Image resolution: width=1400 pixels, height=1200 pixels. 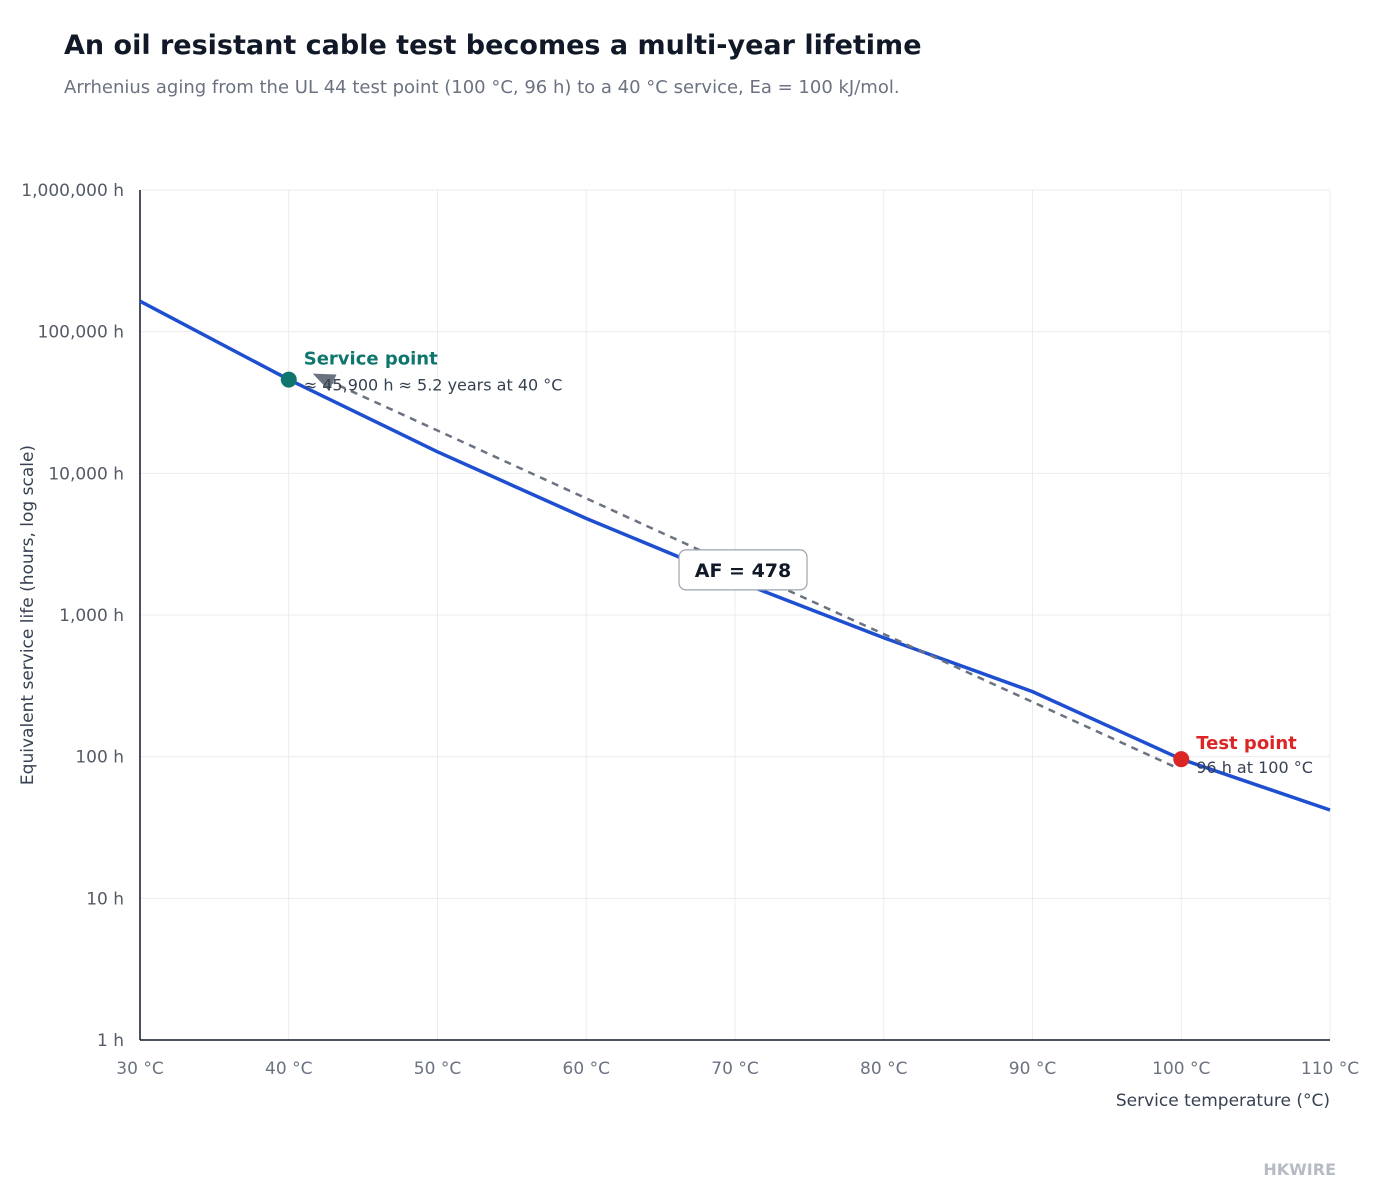 I want to click on y-tick-label: 1 h, so click(x=110, y=1041).